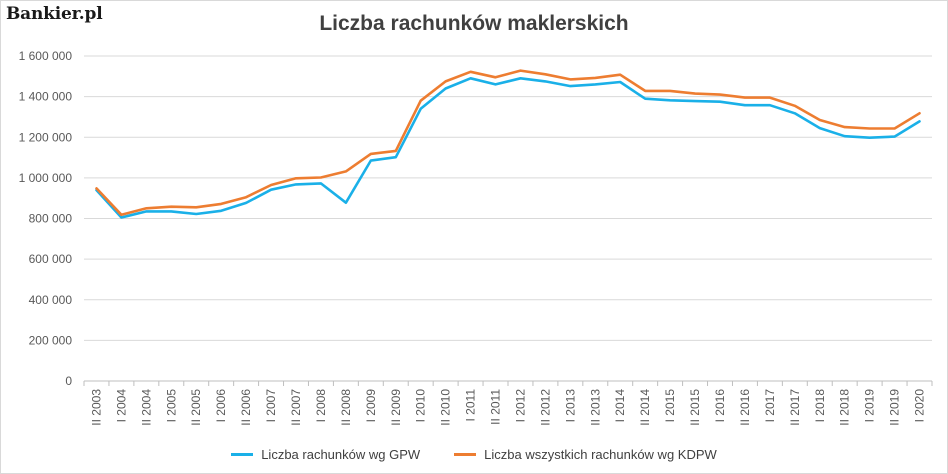  Describe the element at coordinates (595, 407) in the screenshot. I see `x-tick-label: II 2013` at that location.